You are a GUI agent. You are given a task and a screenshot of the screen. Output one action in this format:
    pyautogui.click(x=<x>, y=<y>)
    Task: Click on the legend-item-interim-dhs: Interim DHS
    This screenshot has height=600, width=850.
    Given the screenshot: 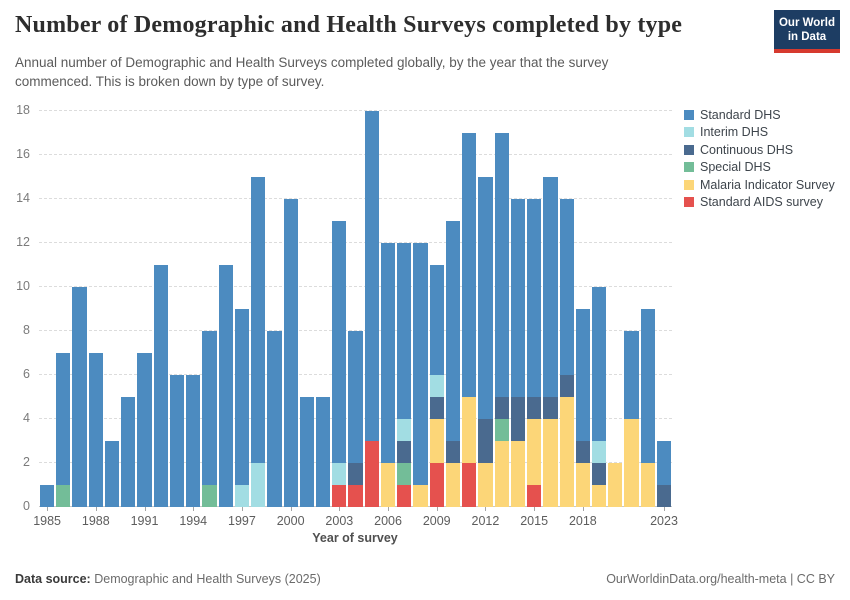 What is the action you would take?
    pyautogui.click(x=766, y=133)
    